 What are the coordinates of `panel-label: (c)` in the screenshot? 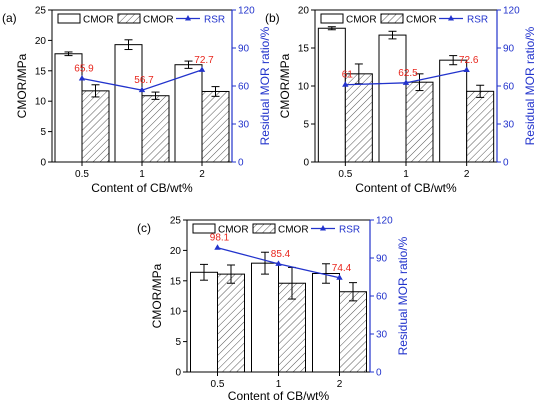 It's located at (144, 228).